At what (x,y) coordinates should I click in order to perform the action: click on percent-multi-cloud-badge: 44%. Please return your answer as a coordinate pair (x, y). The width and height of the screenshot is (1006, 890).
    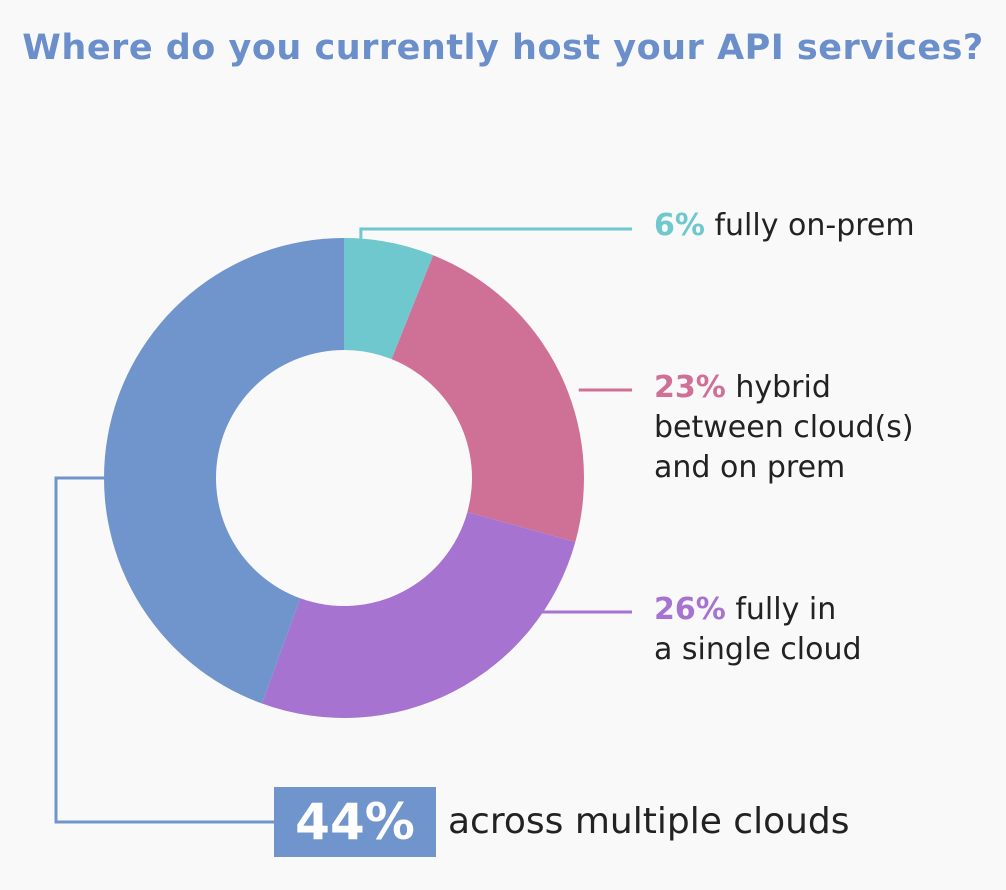
    Looking at the image, I should click on (355, 822).